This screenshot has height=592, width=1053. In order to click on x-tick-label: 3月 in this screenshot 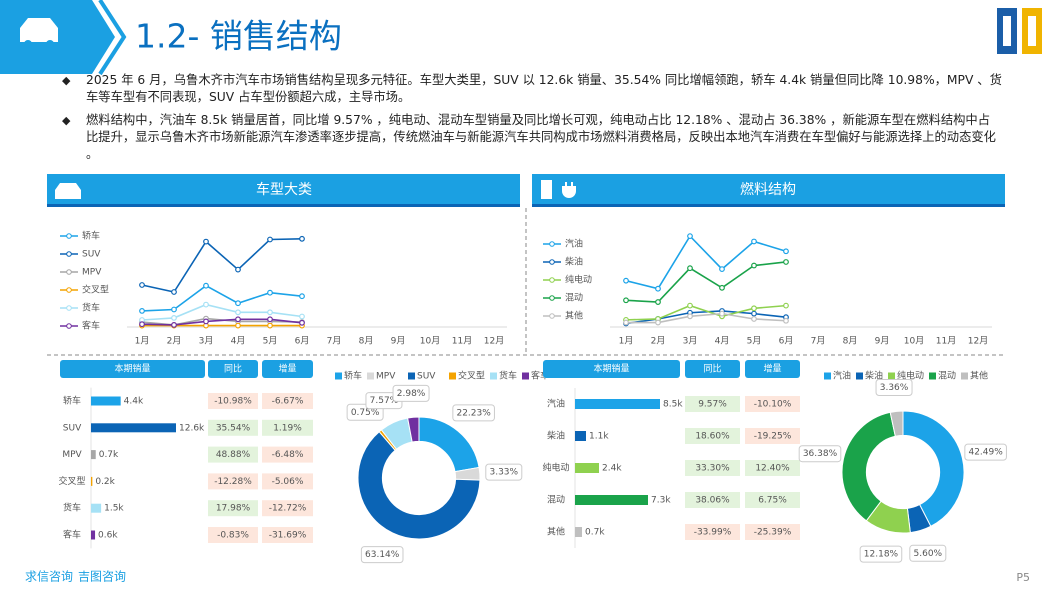, I will do `click(206, 341)`.